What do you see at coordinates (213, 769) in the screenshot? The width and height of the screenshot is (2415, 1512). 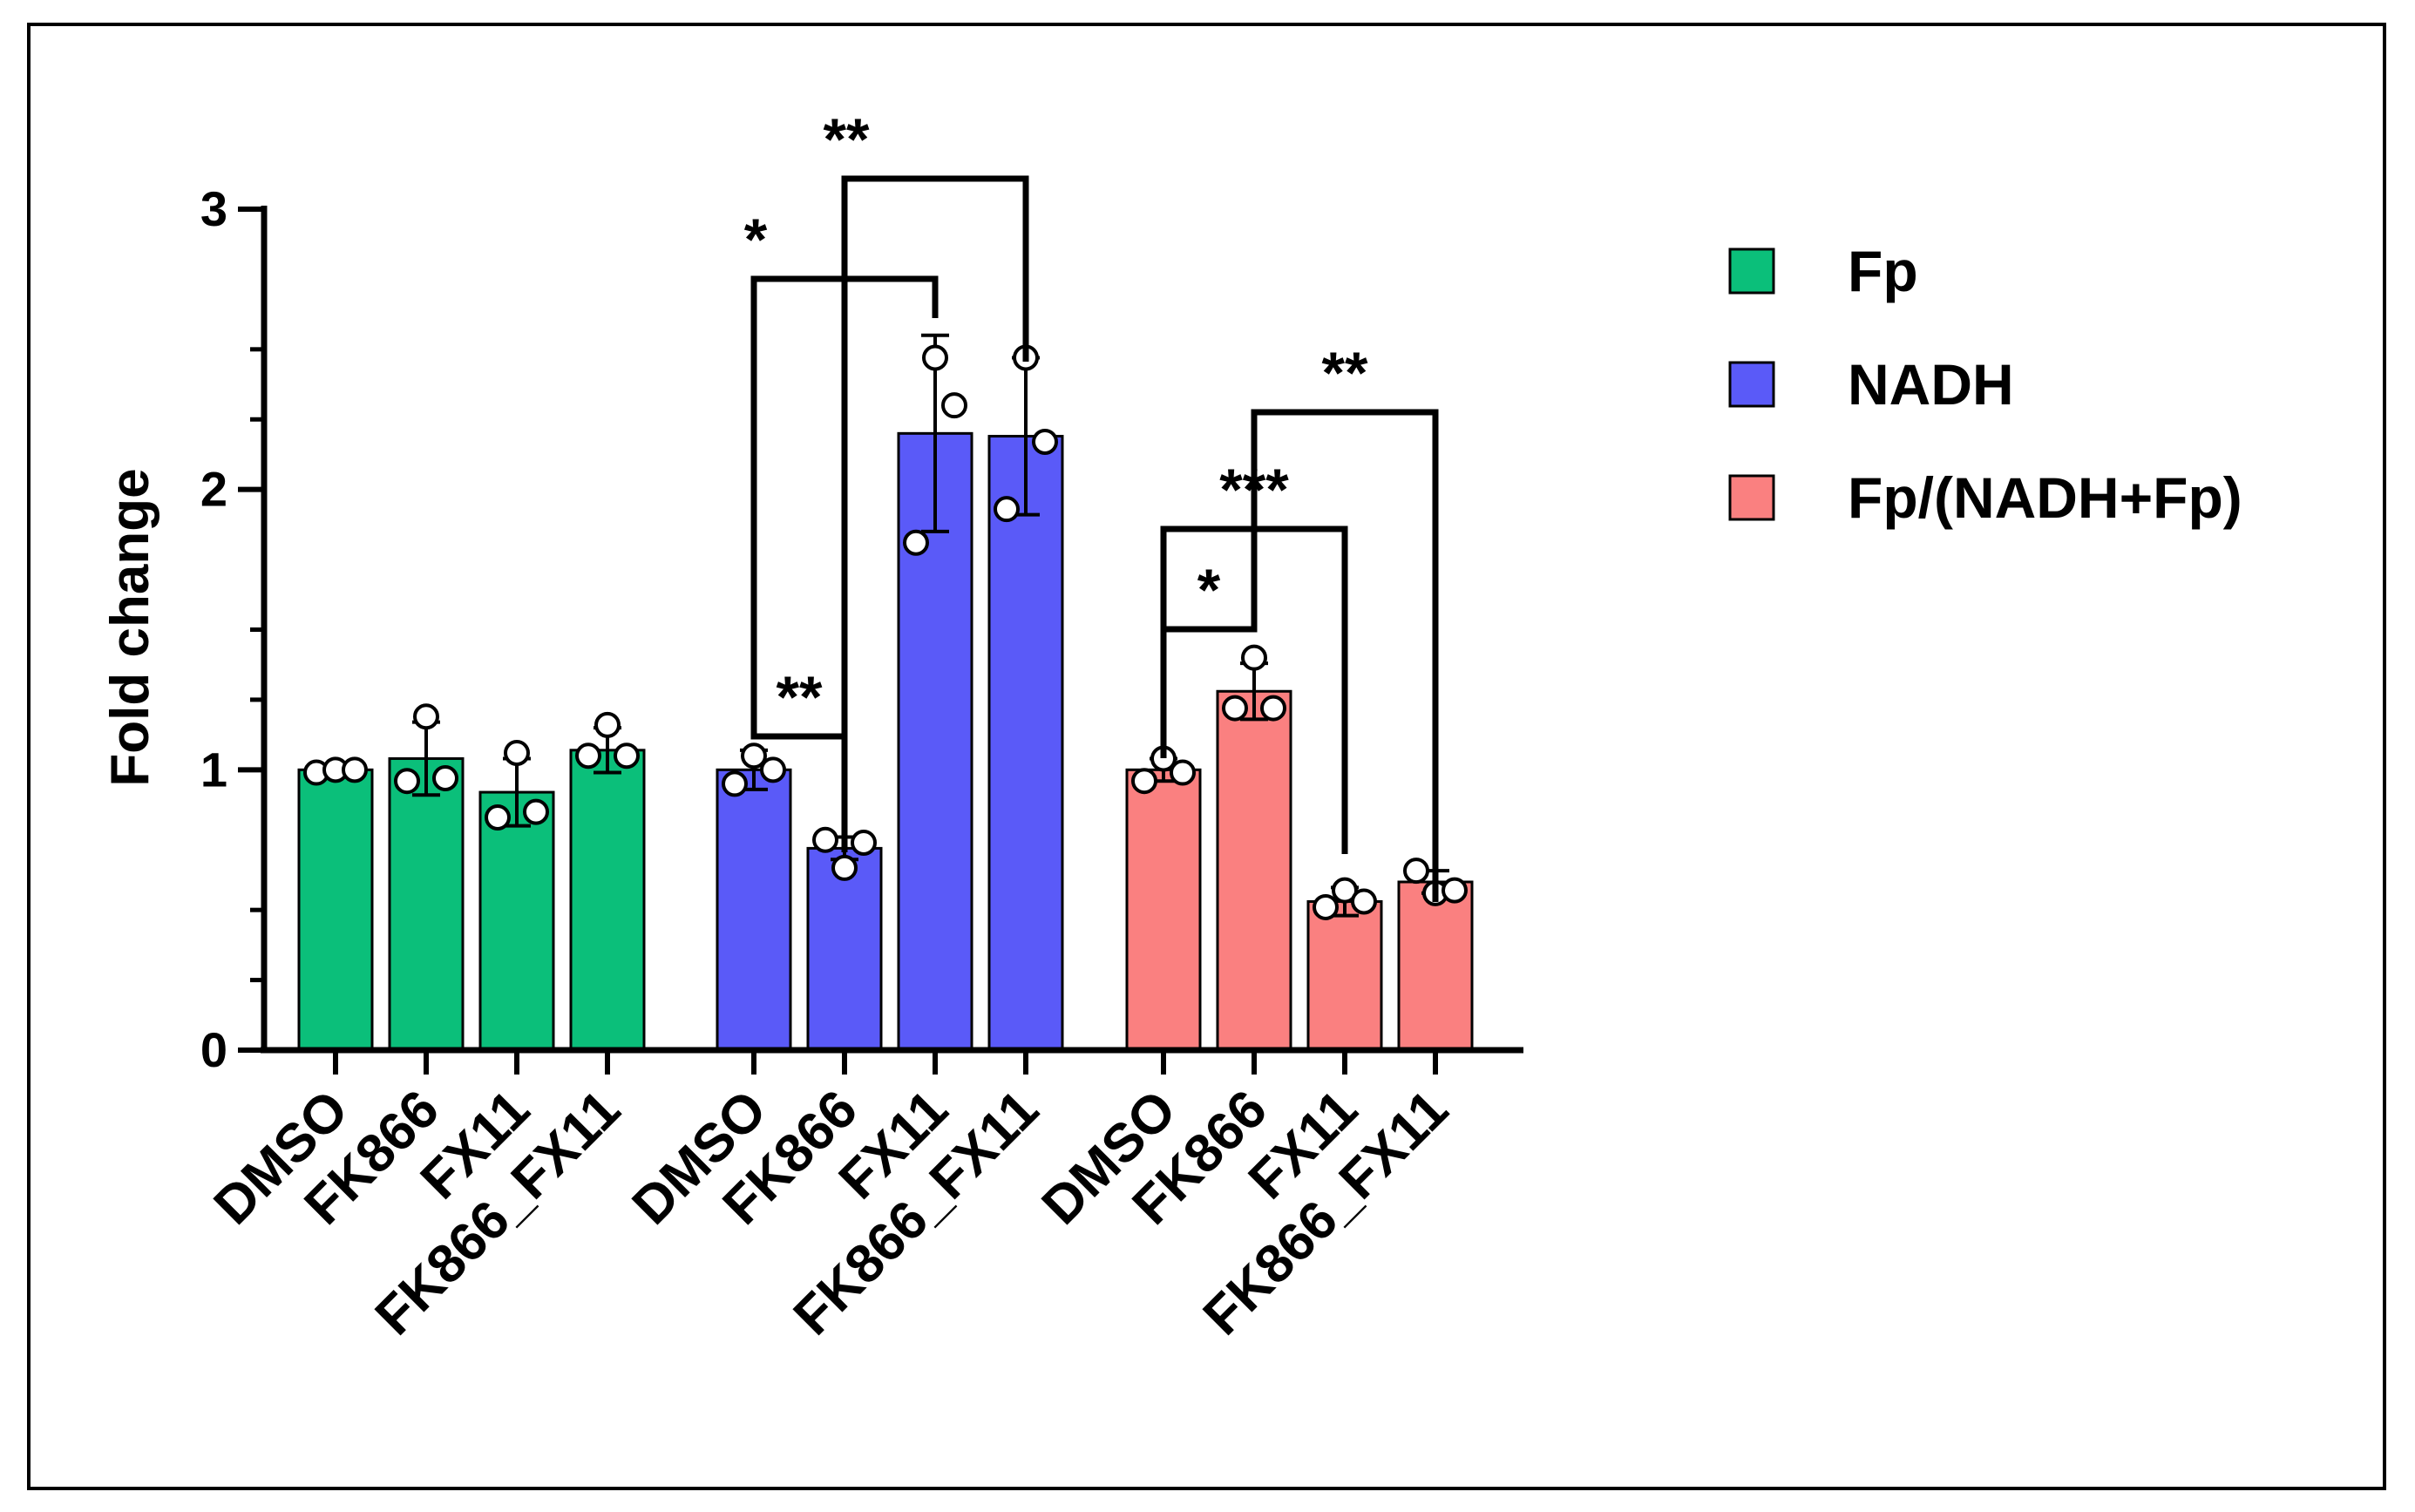 I see `y-tick-label: 1` at bounding box center [213, 769].